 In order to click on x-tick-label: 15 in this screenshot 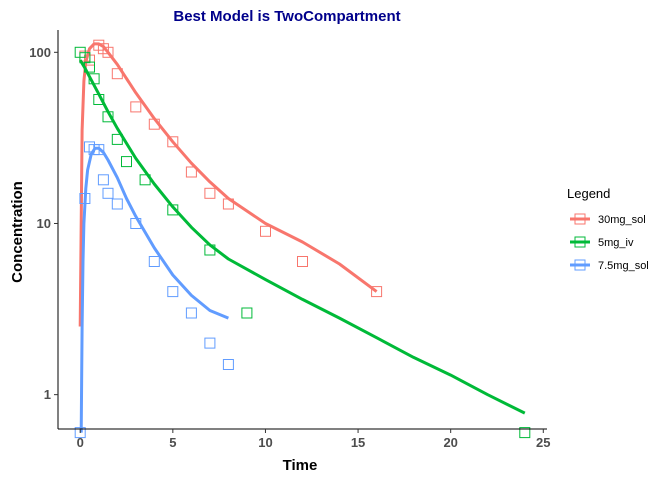, I will do `click(358, 442)`.